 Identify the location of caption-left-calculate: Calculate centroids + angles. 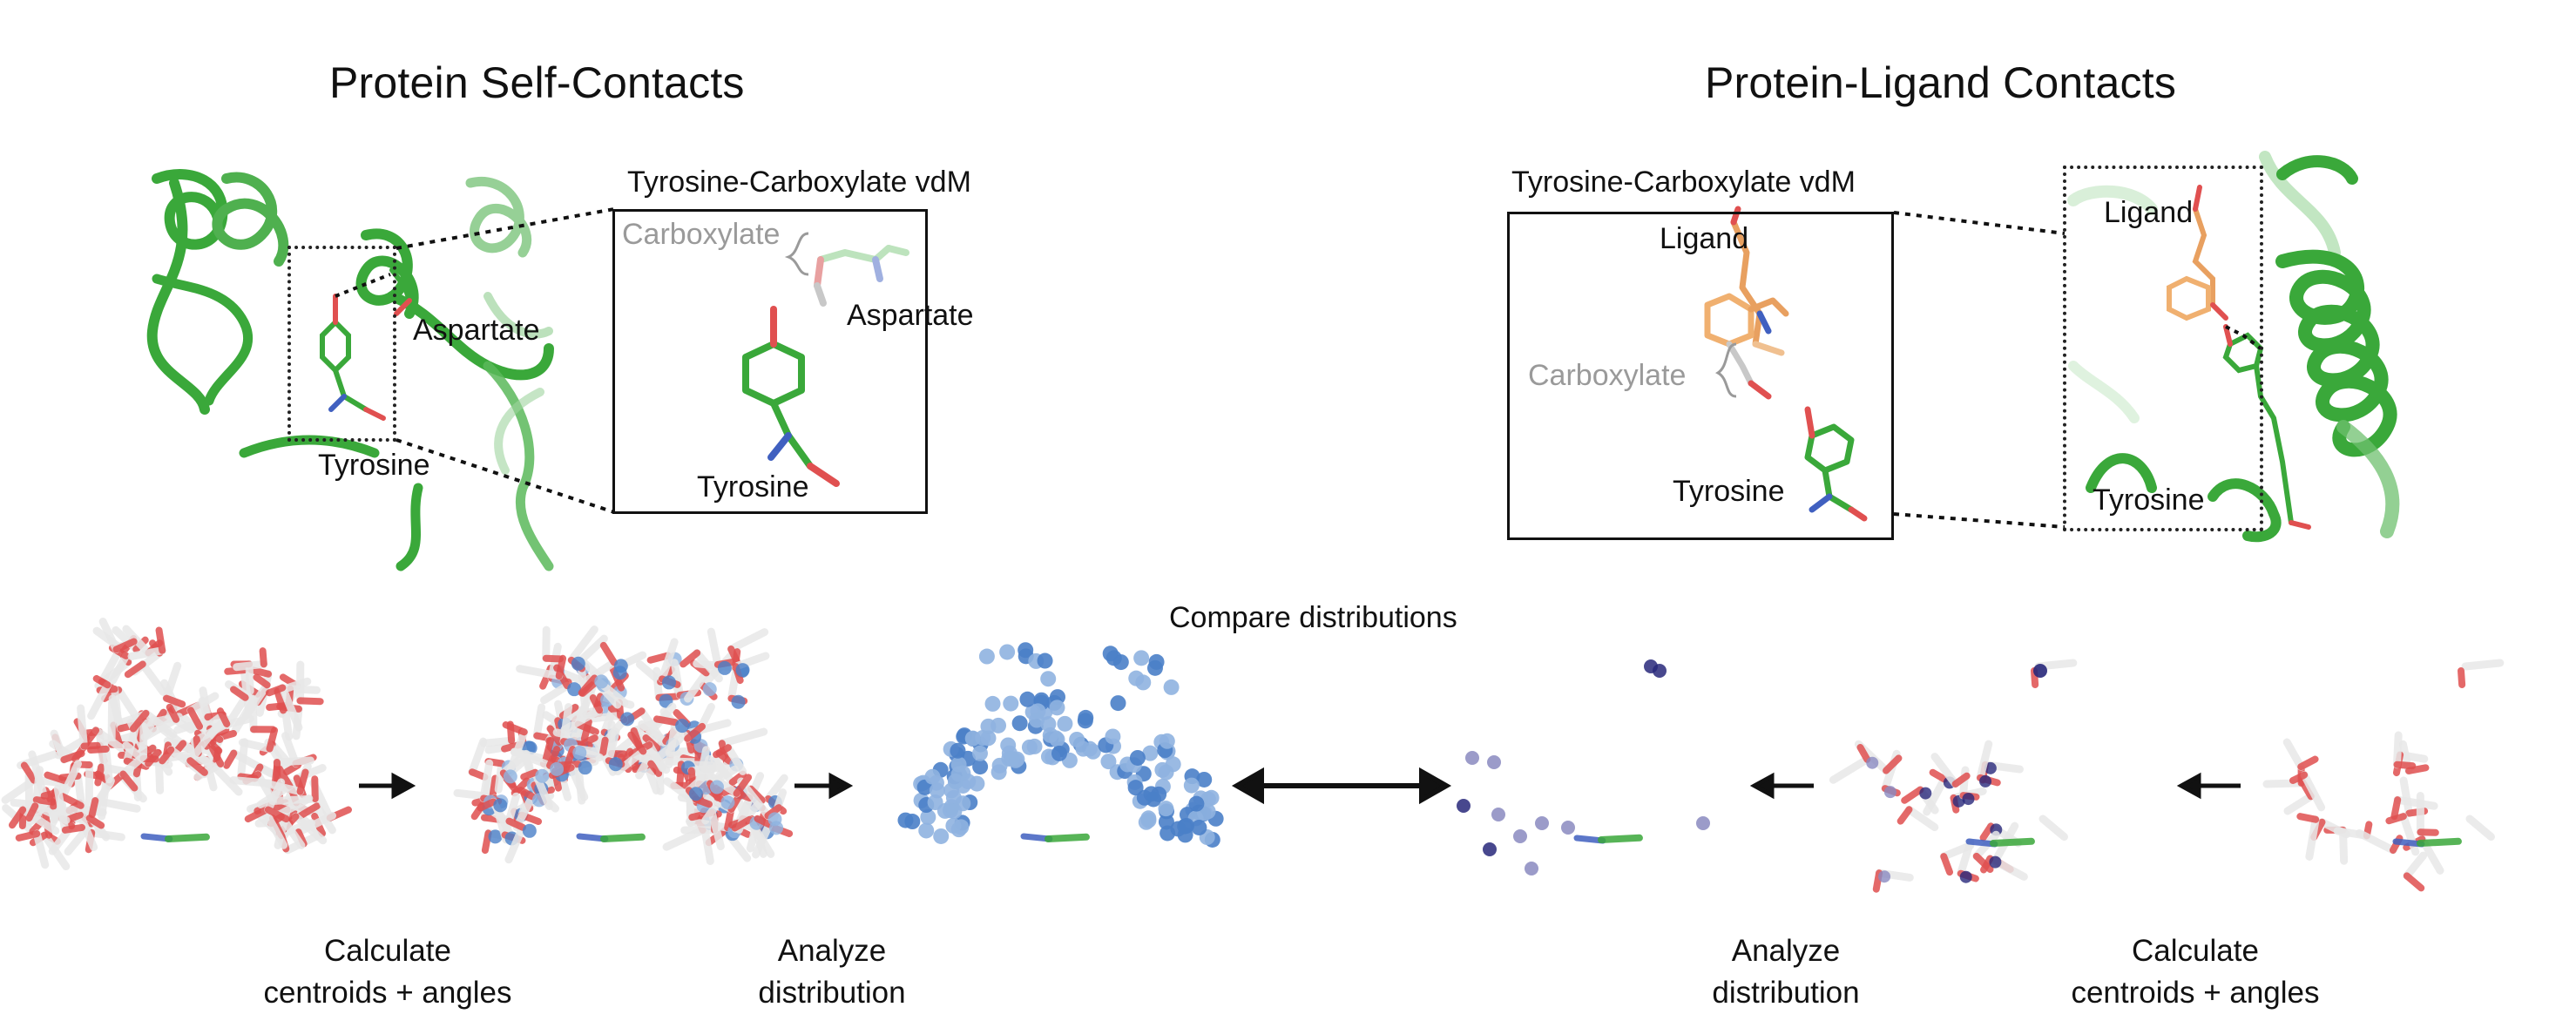
(388, 972).